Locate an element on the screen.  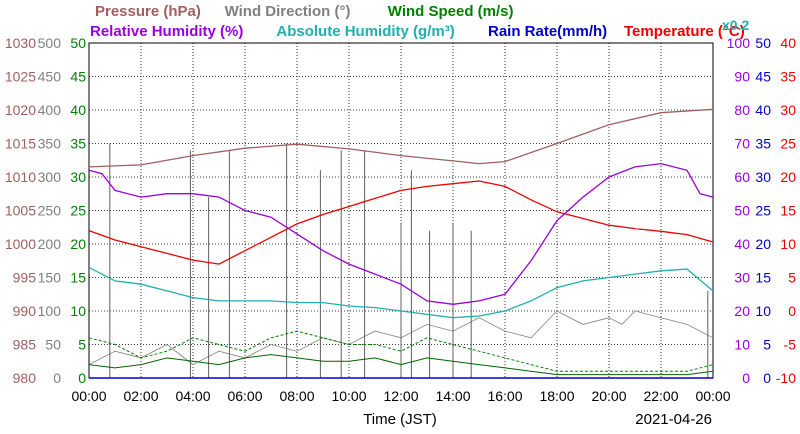
tick-label-rain: 0 is located at coordinates (767, 378).